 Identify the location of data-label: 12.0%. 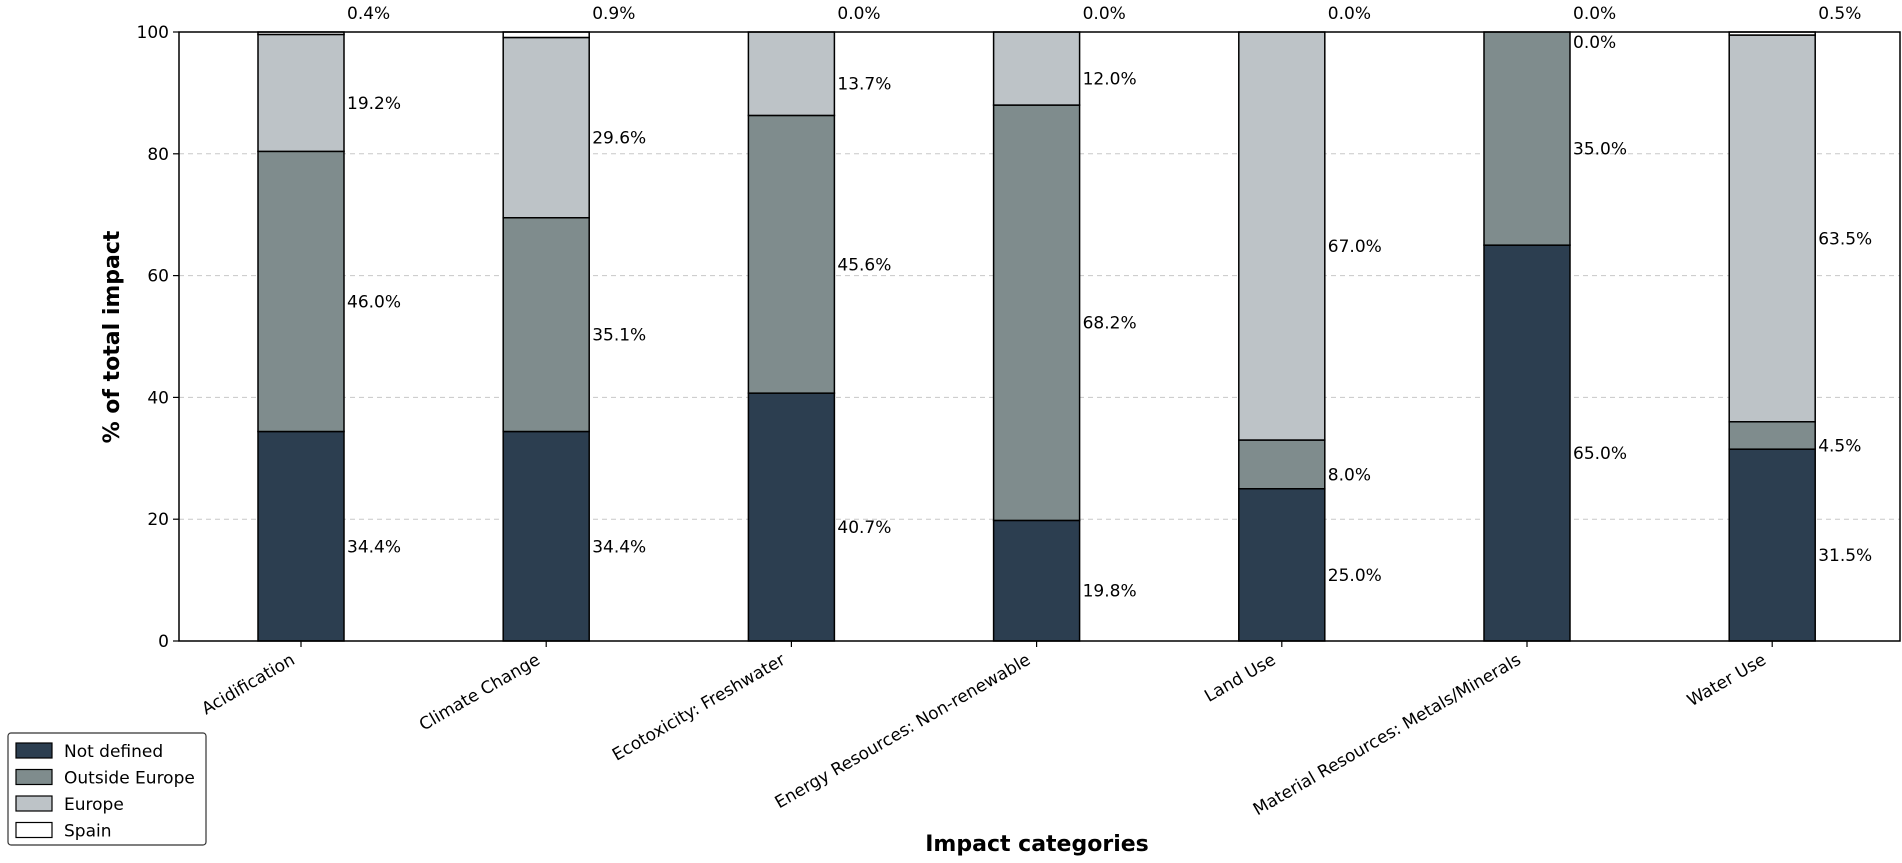
(1110, 80).